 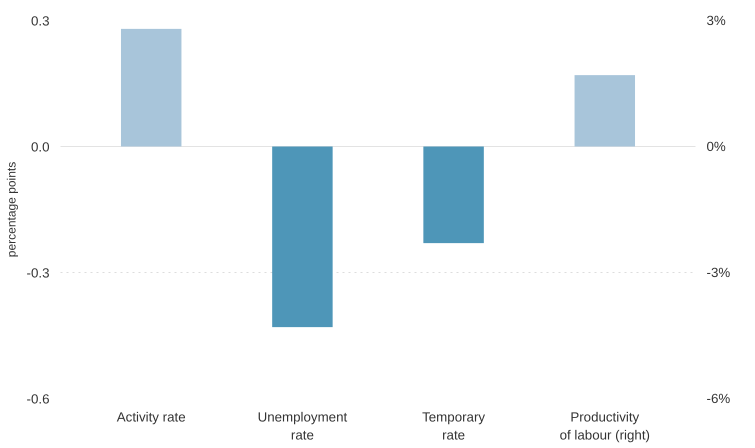 What do you see at coordinates (718, 398) in the screenshot?
I see `y2-tick-label: -6%` at bounding box center [718, 398].